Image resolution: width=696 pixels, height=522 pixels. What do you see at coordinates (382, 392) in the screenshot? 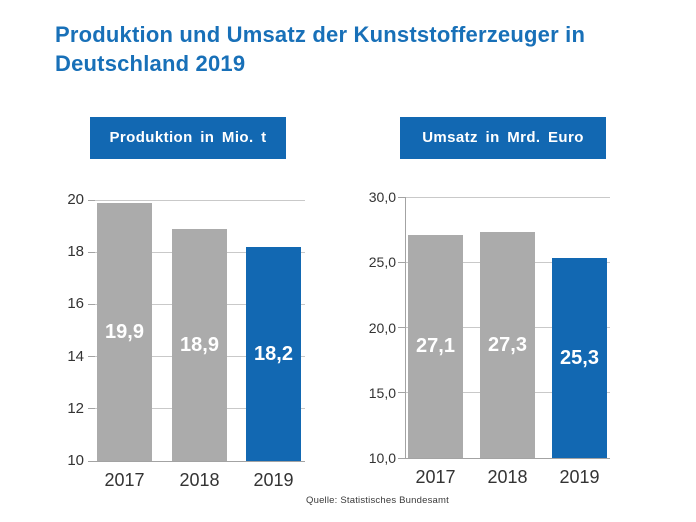
I see `y-tick-label: 15,0` at bounding box center [382, 392].